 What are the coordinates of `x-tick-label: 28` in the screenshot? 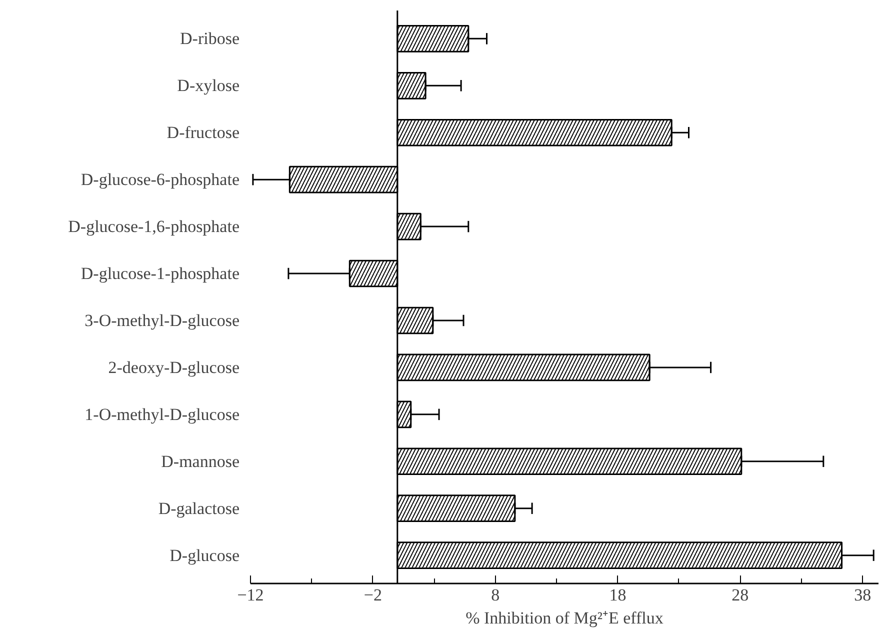 It's located at (740, 595).